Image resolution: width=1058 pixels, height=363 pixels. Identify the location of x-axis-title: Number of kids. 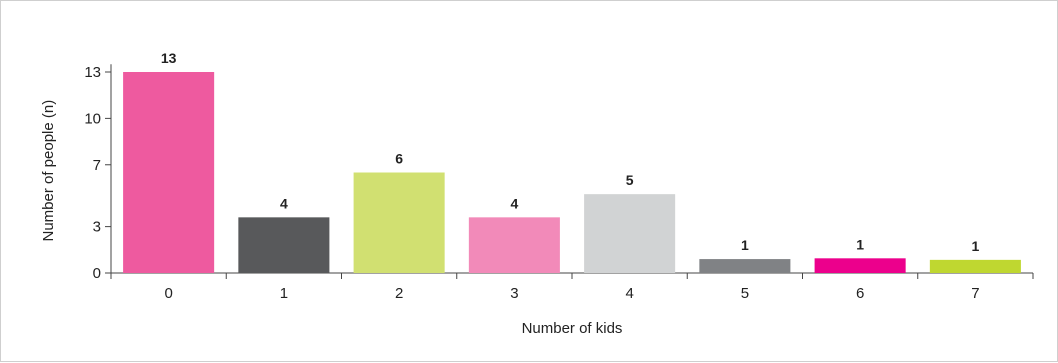
(572, 328).